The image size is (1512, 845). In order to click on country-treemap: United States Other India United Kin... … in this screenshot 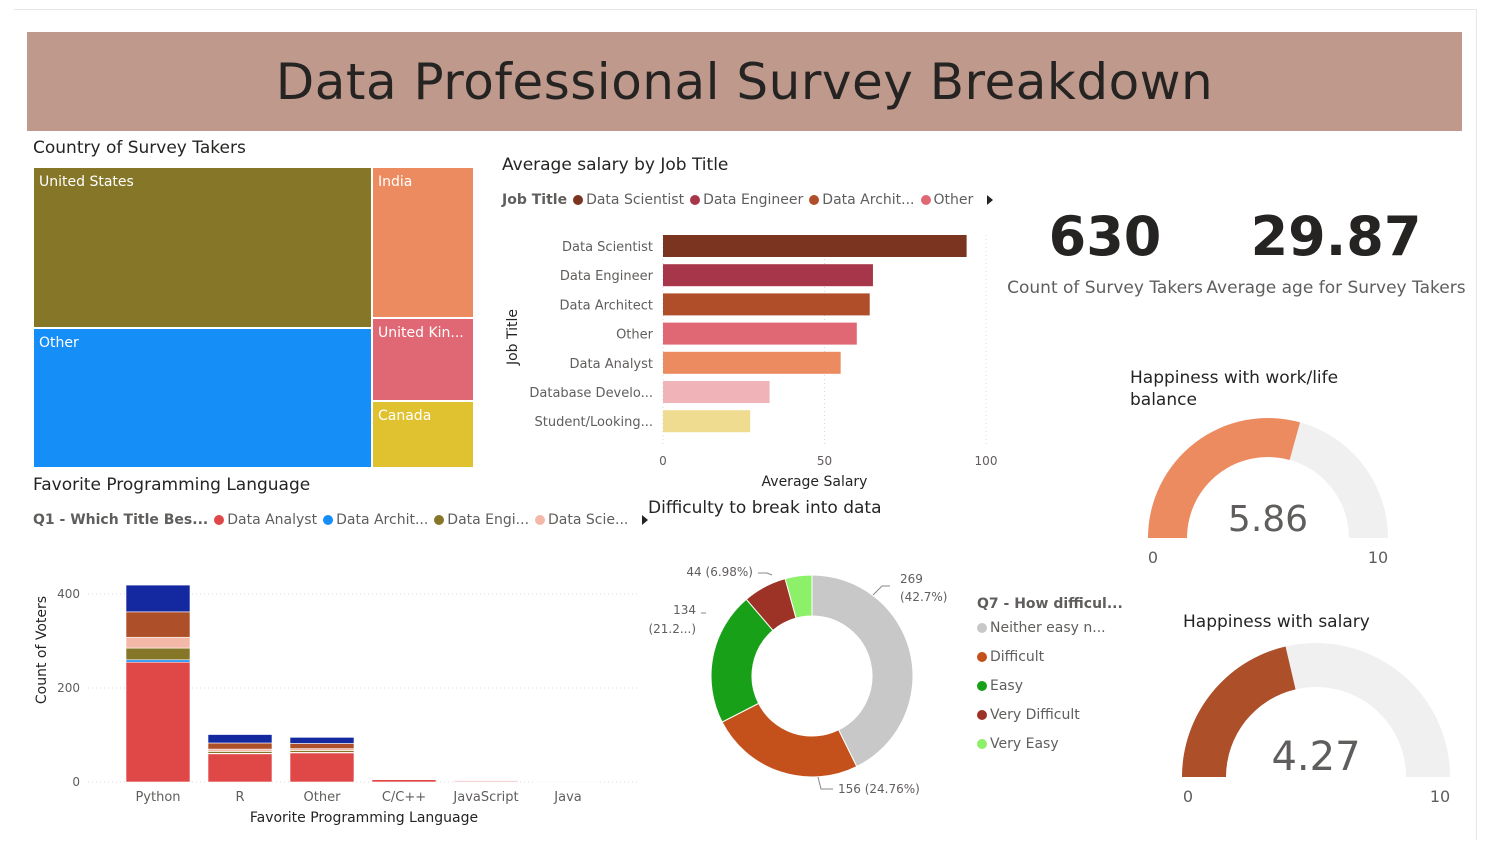, I will do `click(253, 317)`.